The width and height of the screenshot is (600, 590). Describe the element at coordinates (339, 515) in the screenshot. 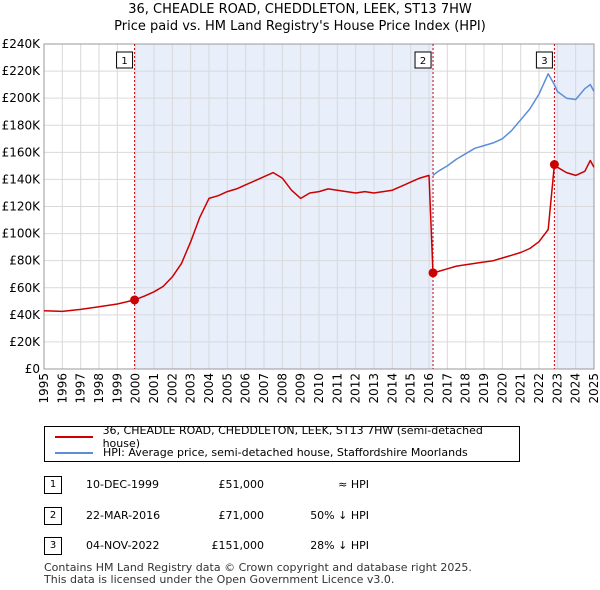

I see `transaction-hpi: 50% ↓ HPI` at that location.